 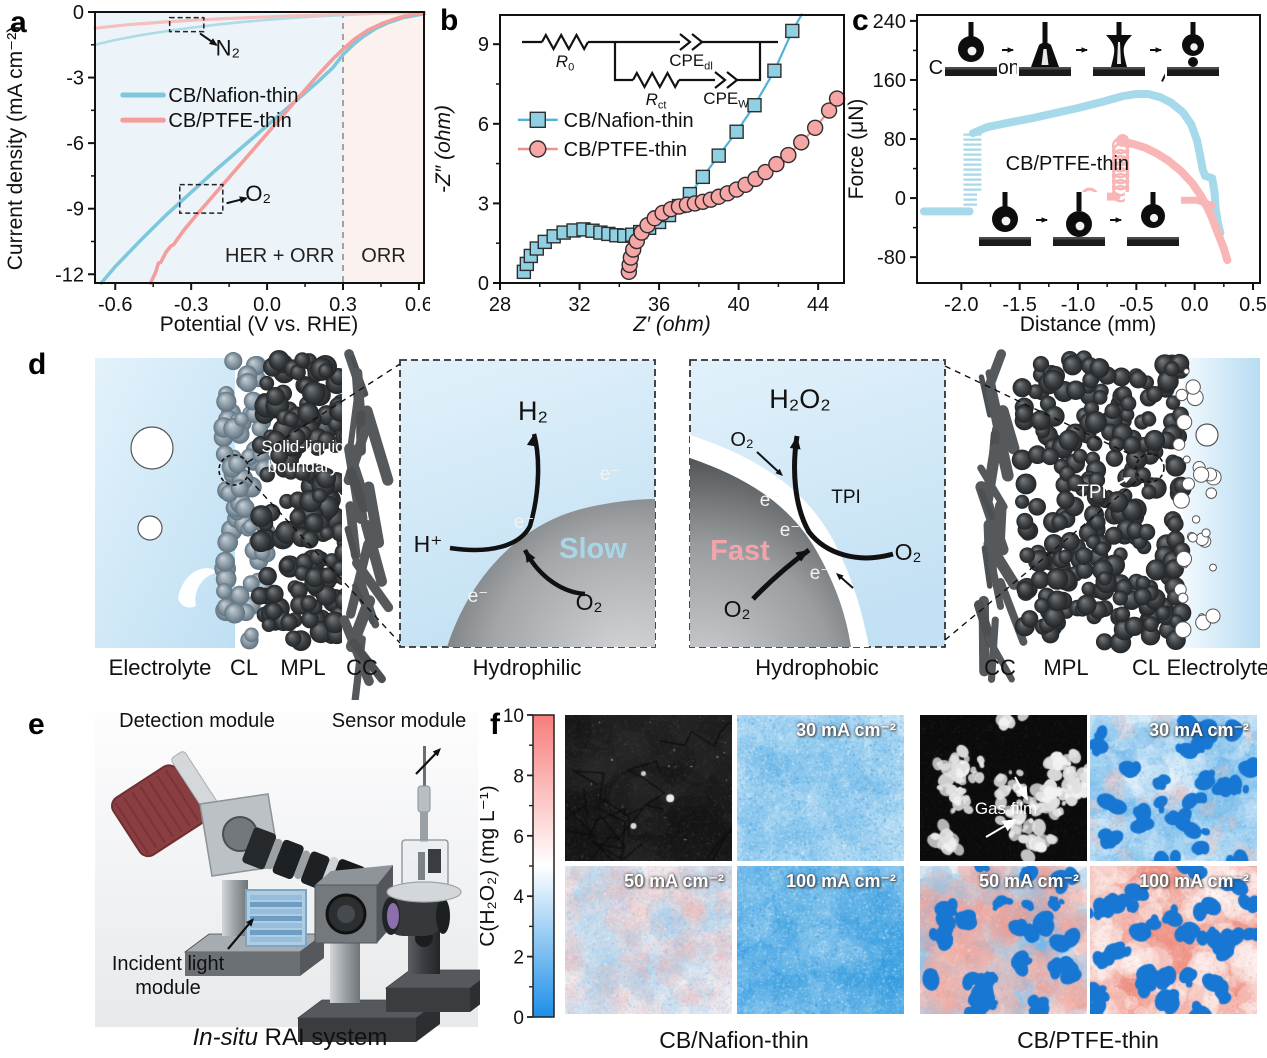 I want to click on svg-text: 8, so click(x=518, y=776).